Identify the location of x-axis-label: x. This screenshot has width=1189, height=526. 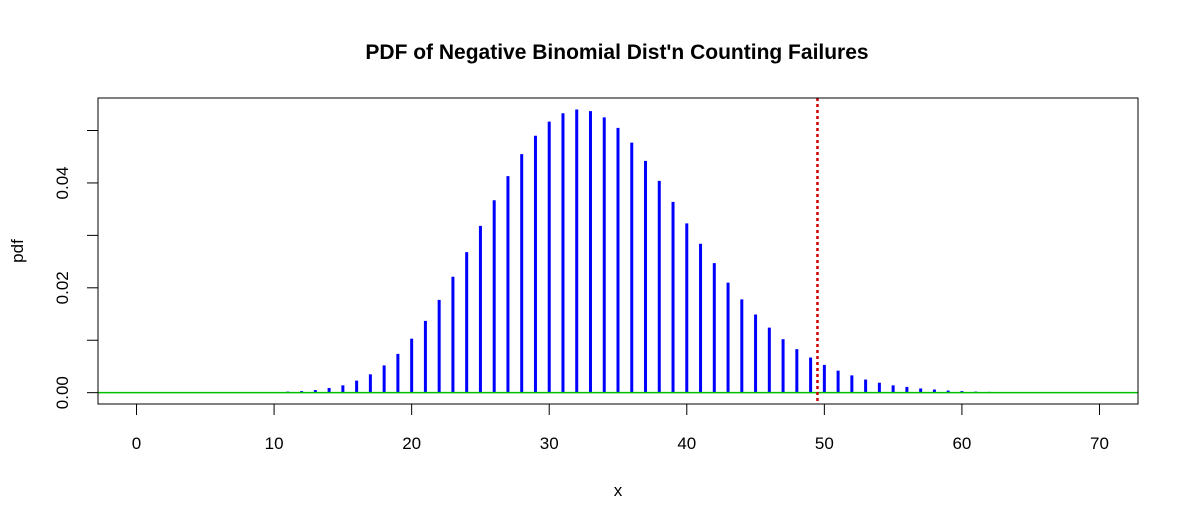
(618, 490).